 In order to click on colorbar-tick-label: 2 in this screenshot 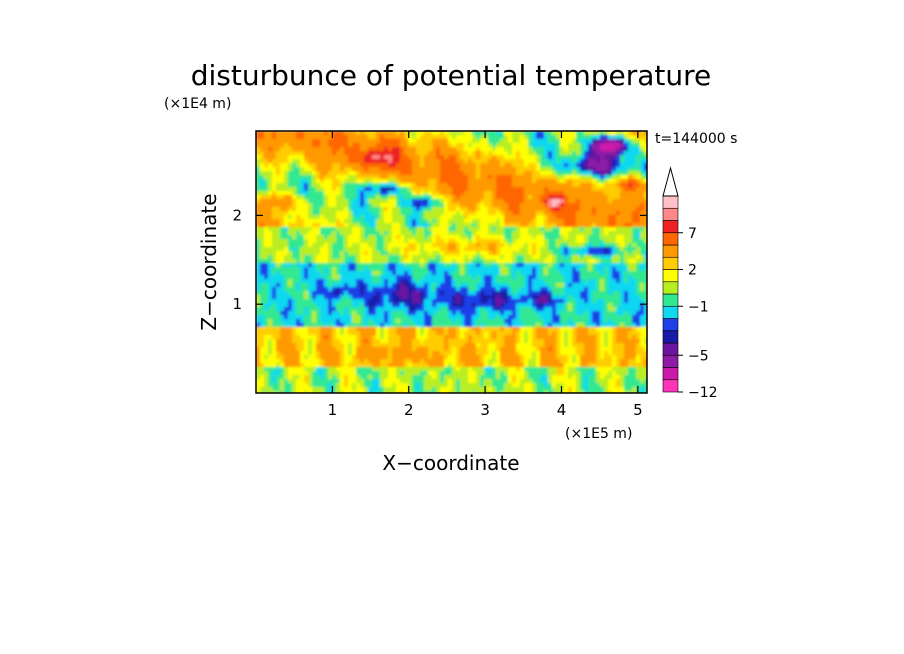, I will do `click(692, 271)`.